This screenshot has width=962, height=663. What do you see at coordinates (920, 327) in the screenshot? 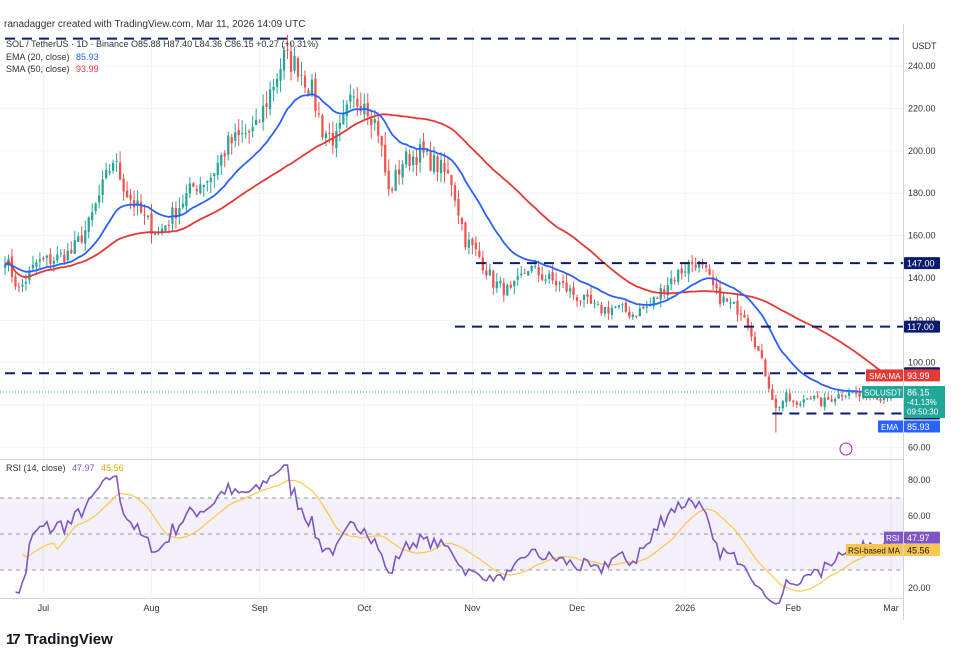
I see `level-tag-text: 117.00` at bounding box center [920, 327].